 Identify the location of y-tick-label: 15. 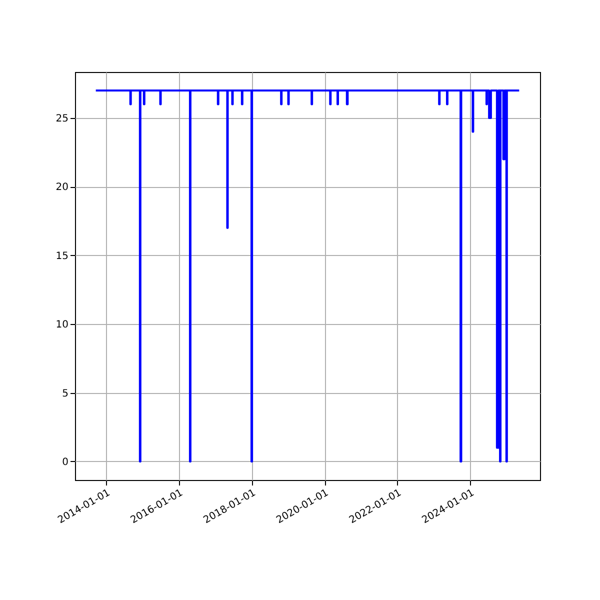
(62, 256).